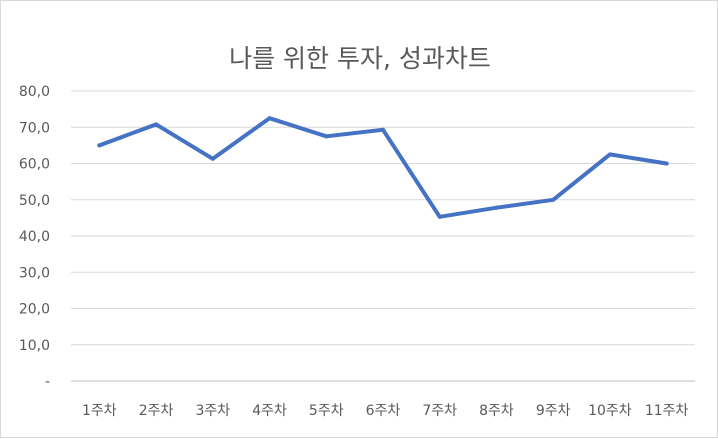  Describe the element at coordinates (610, 411) in the screenshot. I see `x-tick-label: 10주차` at that location.